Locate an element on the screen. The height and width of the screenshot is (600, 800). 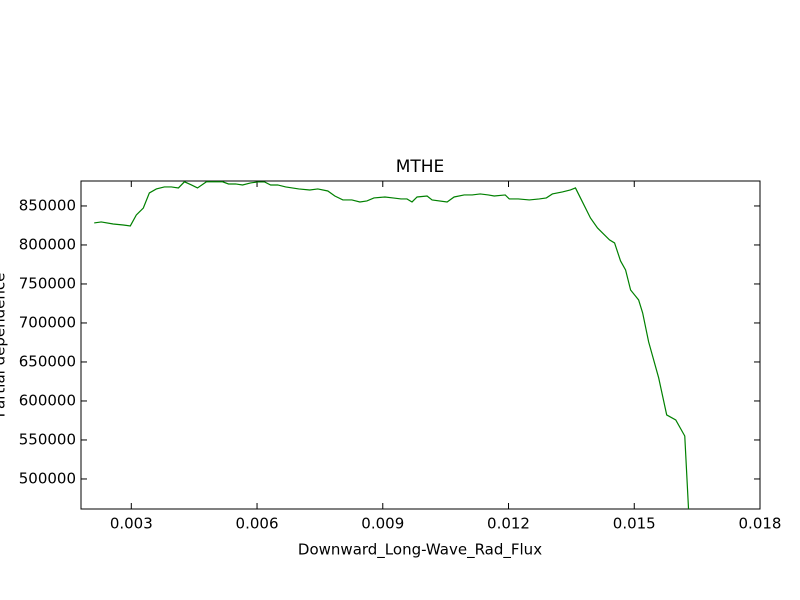
x-tick-label: 0.015 is located at coordinates (634, 524).